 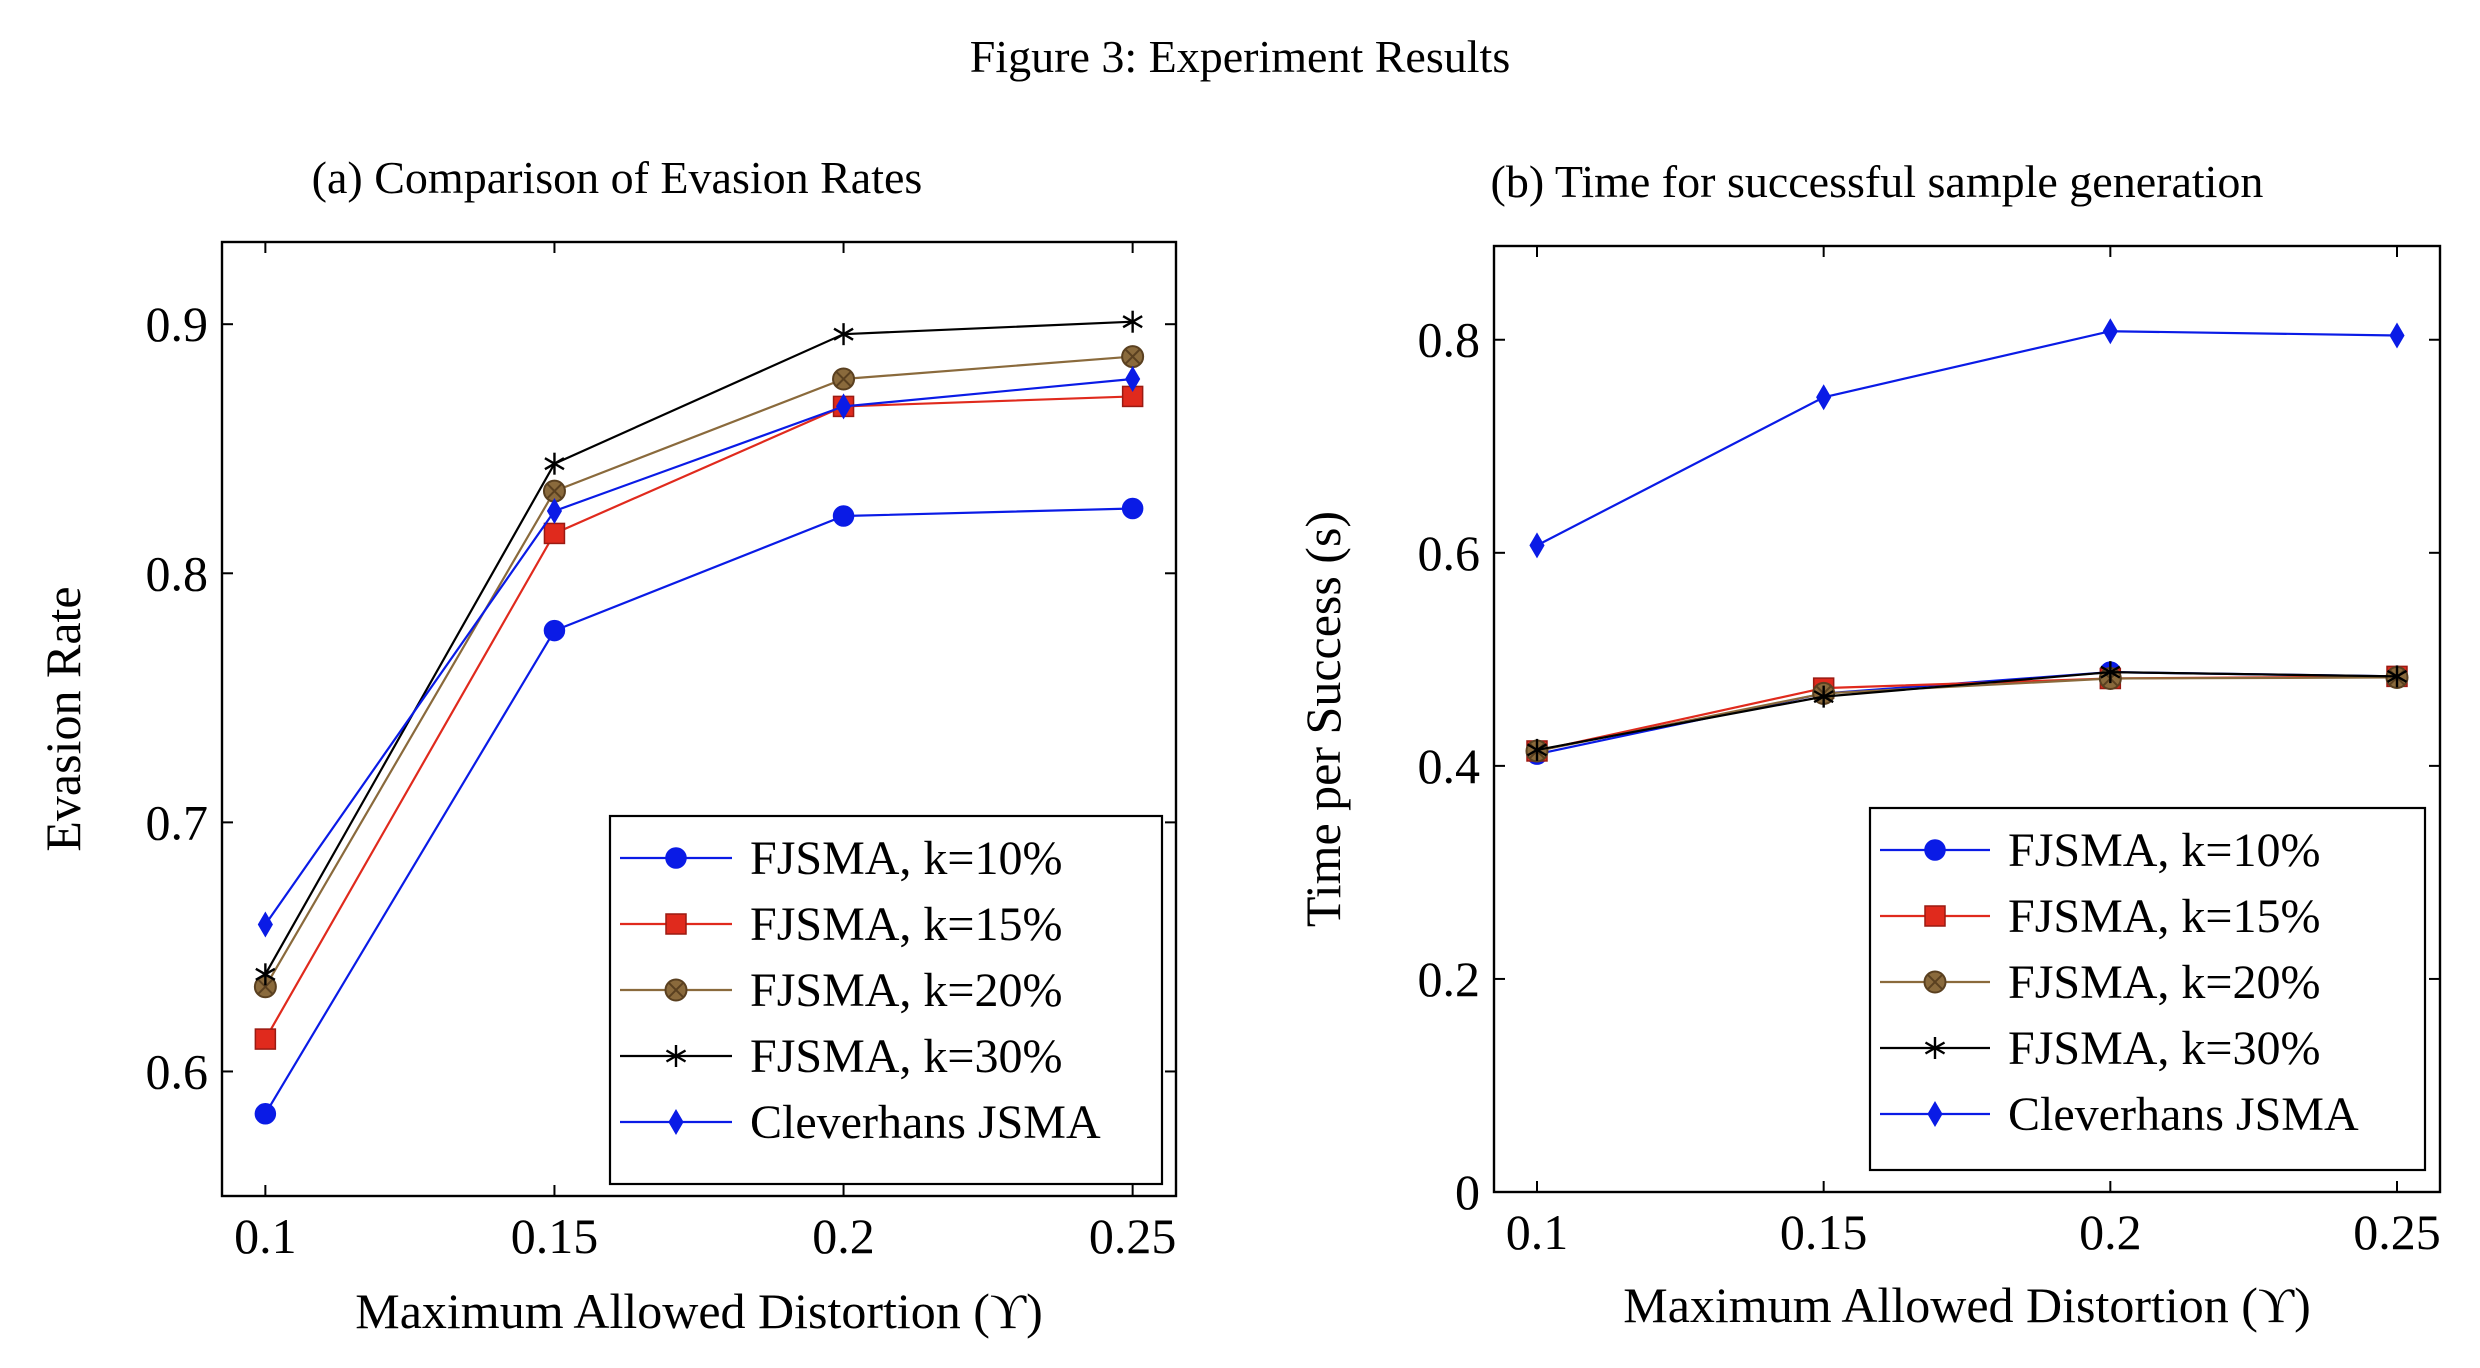 I want to click on y-tick-label: 0.2, so click(x=1449, y=979).